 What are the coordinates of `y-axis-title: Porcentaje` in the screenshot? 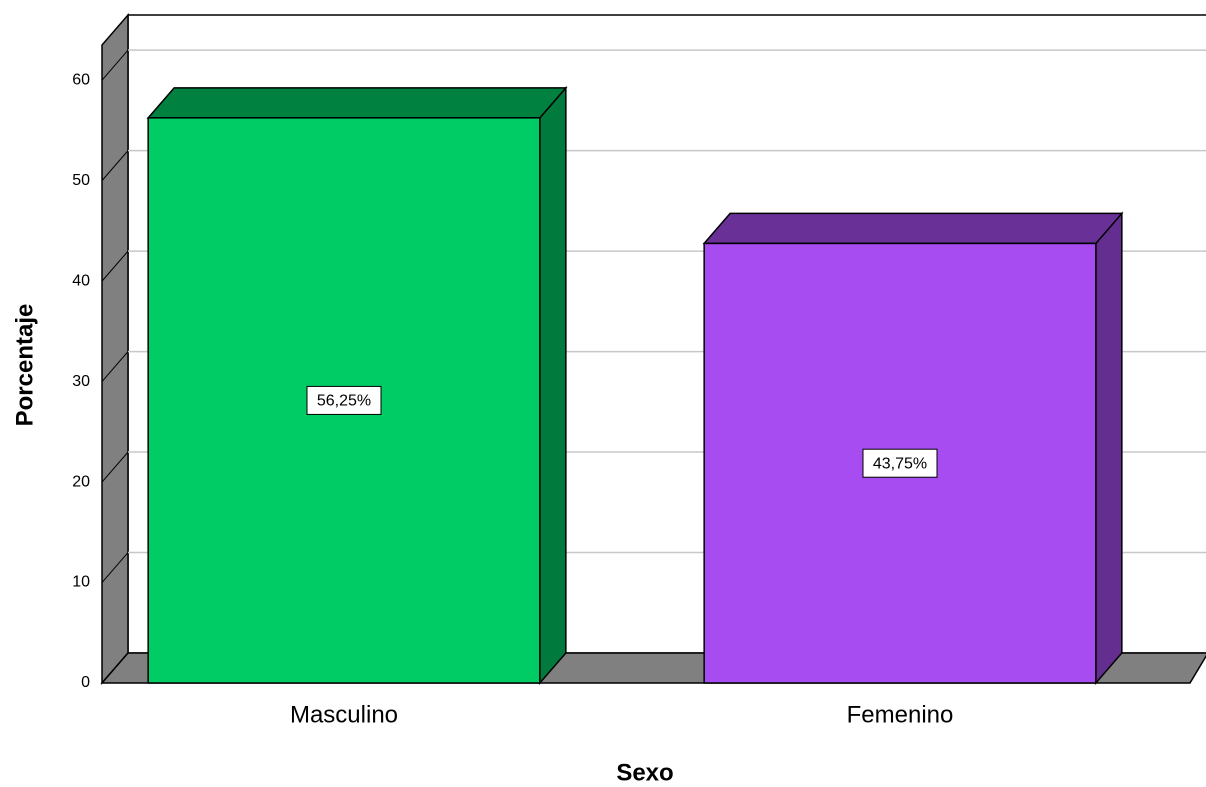 It's located at (24, 365).